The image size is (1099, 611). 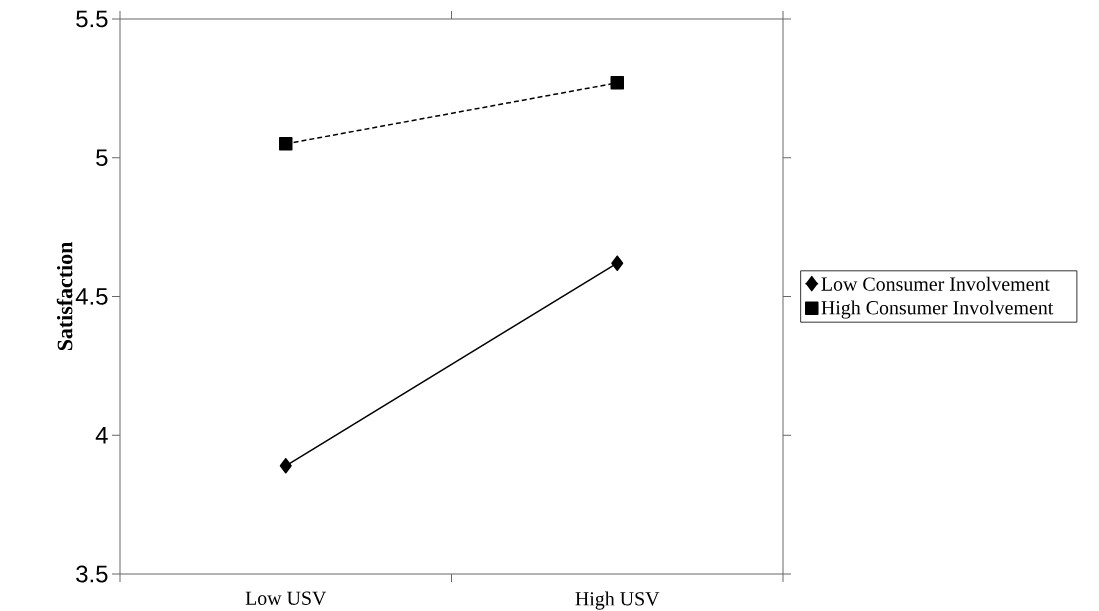 What do you see at coordinates (101, 435) in the screenshot?
I see `y-tick-label: 4` at bounding box center [101, 435].